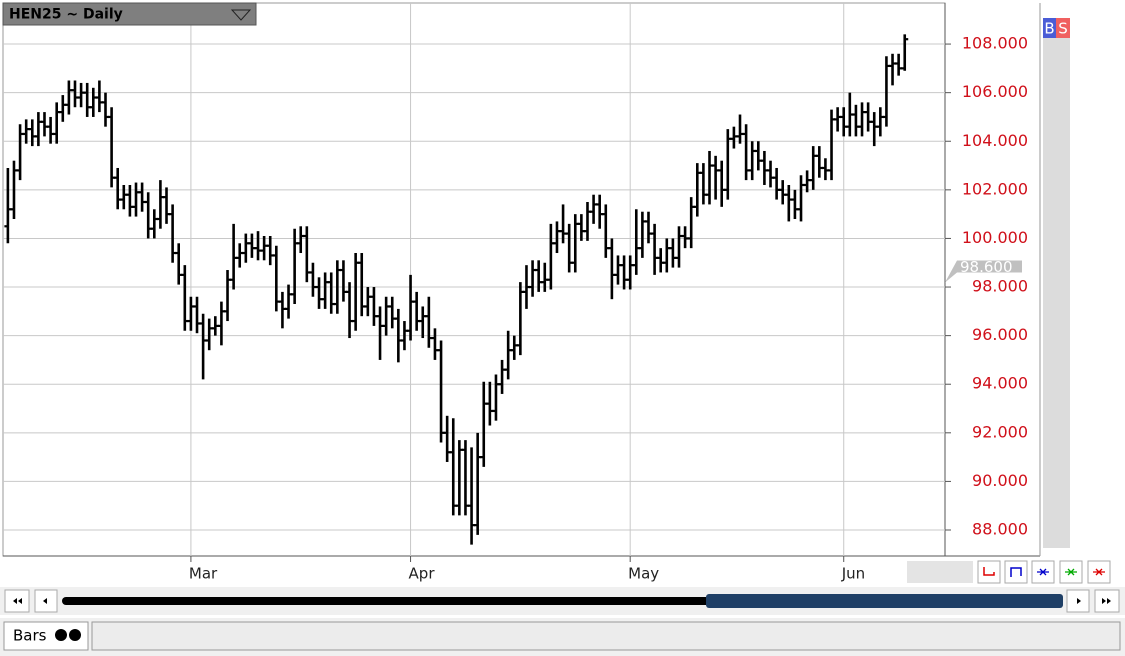 The height and width of the screenshot is (656, 1125). I want to click on y-tick-label: 94.000, so click(1000, 383).